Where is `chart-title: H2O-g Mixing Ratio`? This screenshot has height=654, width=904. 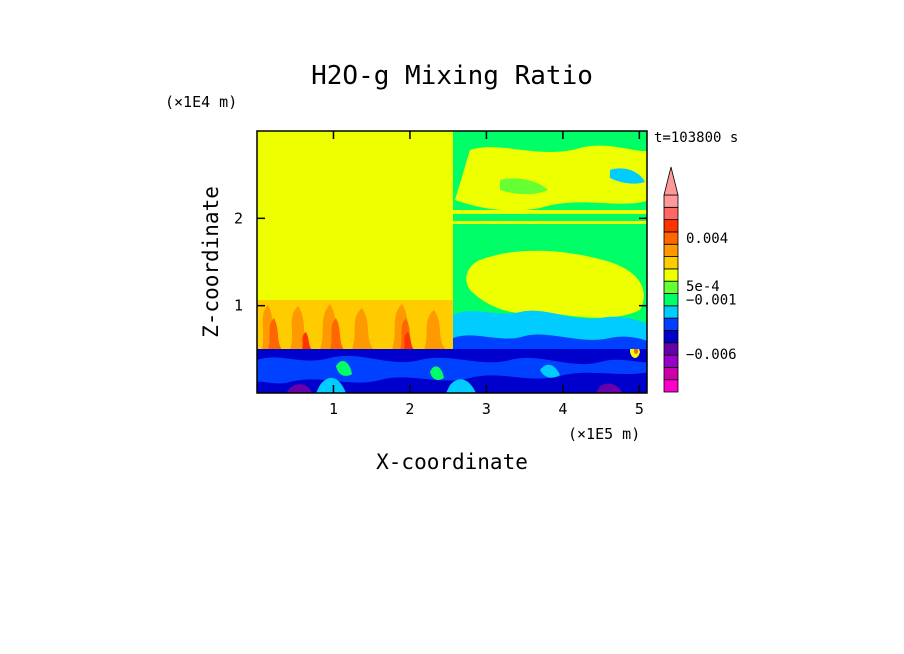 chart-title: H2O-g Mixing Ratio is located at coordinates (452, 76).